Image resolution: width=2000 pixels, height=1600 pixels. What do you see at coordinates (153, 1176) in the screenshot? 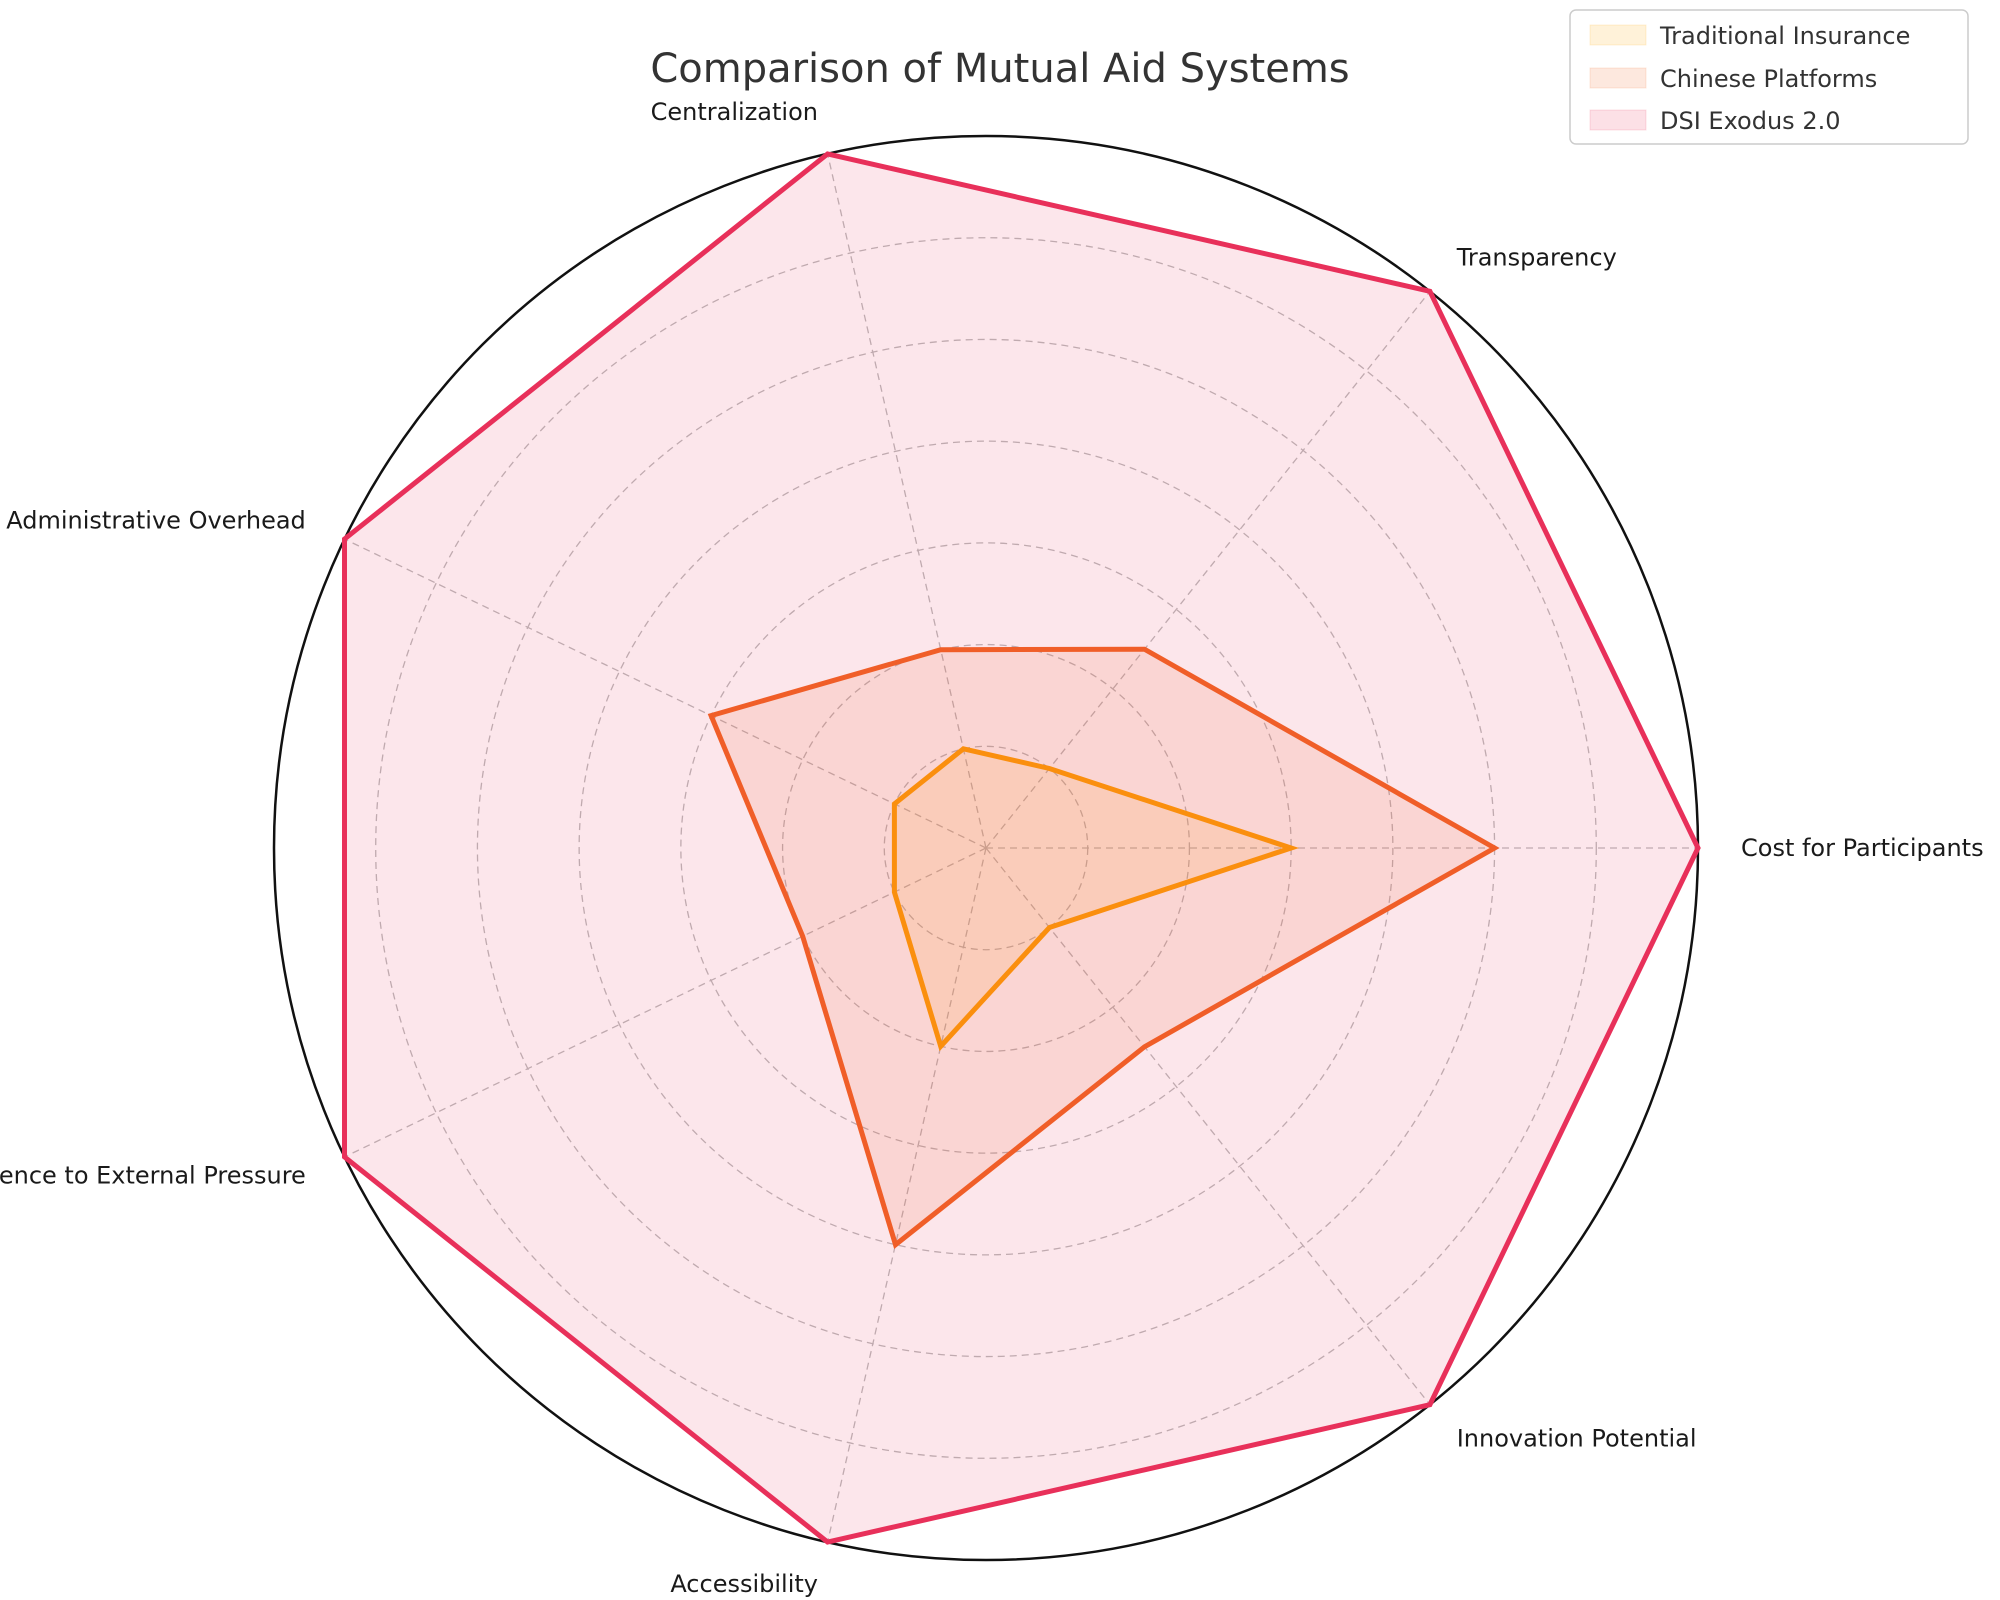
I see `axis-label-5: Resilience to External Pressure` at bounding box center [153, 1176].